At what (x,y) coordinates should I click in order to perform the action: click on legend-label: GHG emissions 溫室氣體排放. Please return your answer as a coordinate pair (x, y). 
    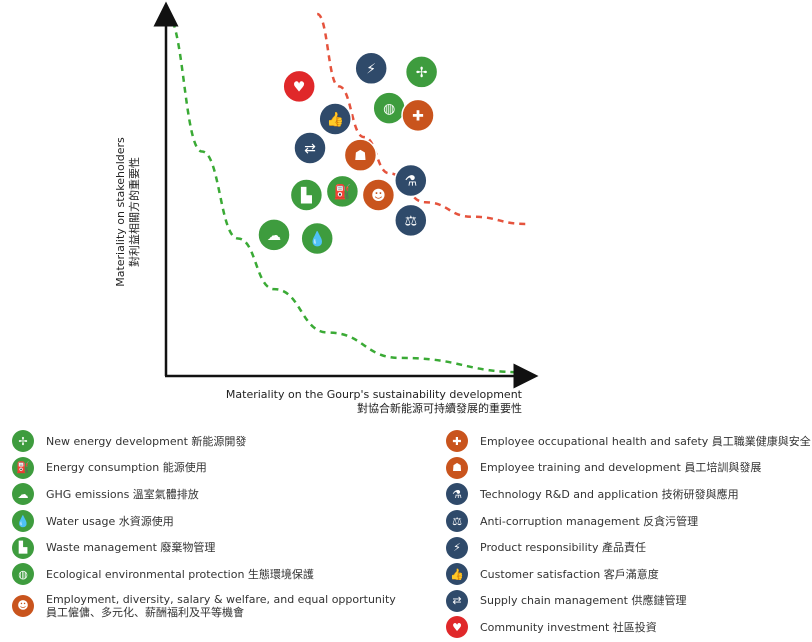
    Looking at the image, I should click on (122, 494).